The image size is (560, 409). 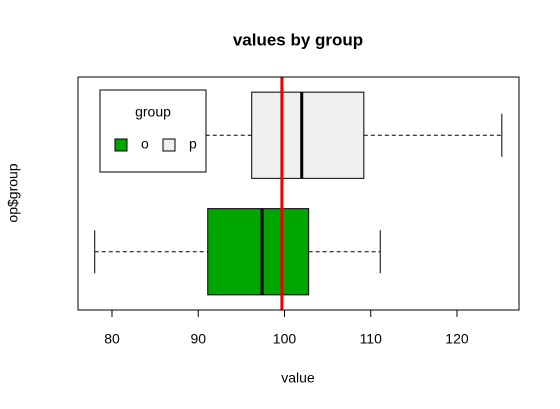 I want to click on x-tick-label: 120, so click(x=457, y=339).